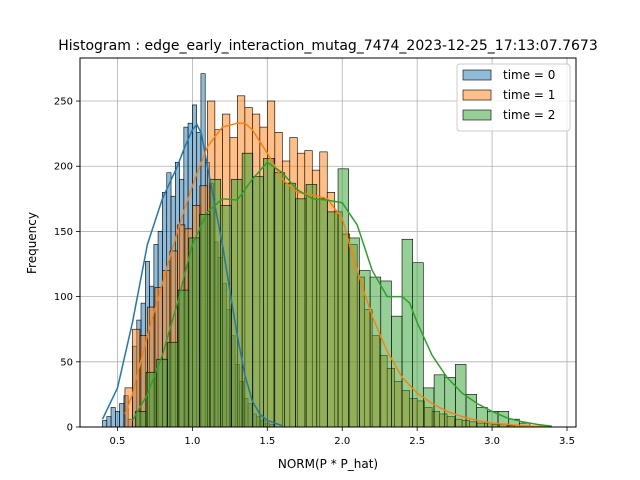 This screenshot has height=480, width=640. I want to click on x-axis-label: NORM(P * P_hat), so click(328, 464).